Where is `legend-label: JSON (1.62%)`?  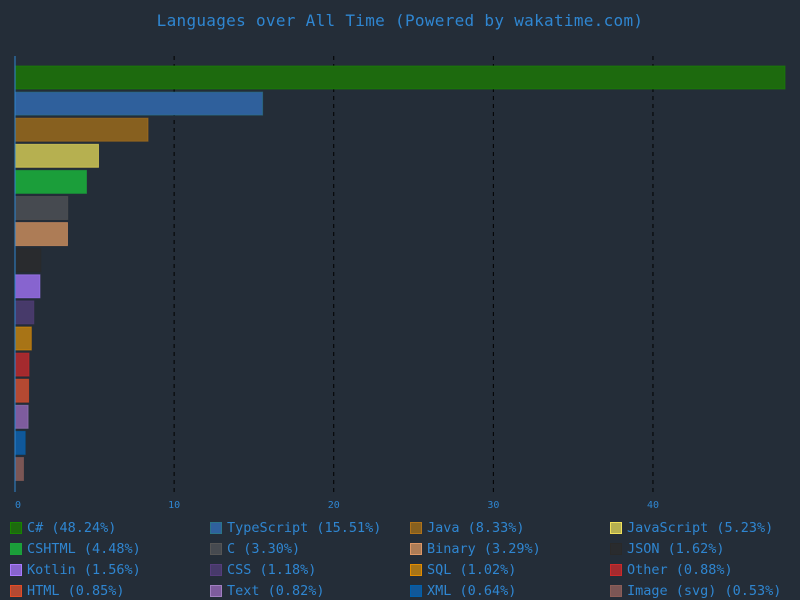 legend-label: JSON (1.62%) is located at coordinates (676, 548).